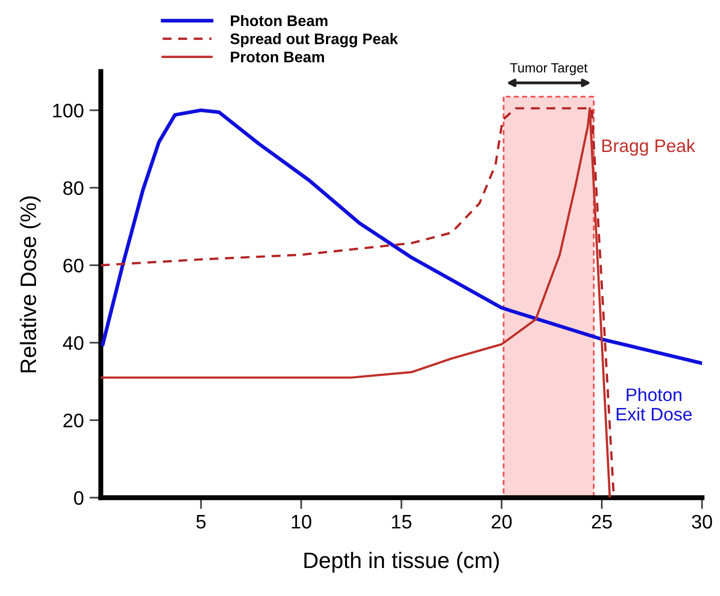 The width and height of the screenshot is (720, 596). I want to click on legend-label: Photon Beam, so click(279, 20).